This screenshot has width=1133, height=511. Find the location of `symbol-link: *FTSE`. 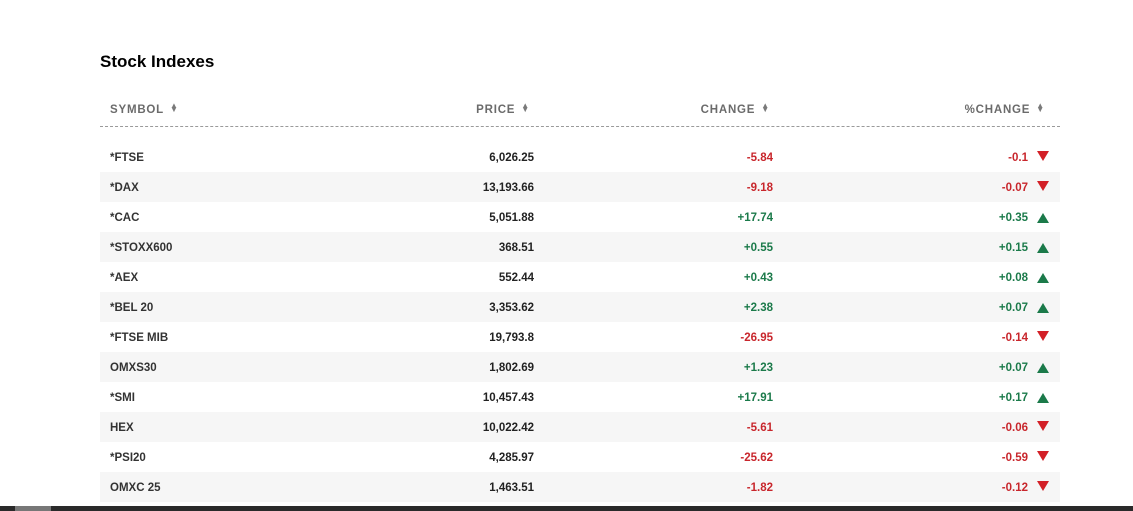

symbol-link: *FTSE is located at coordinates (127, 158).